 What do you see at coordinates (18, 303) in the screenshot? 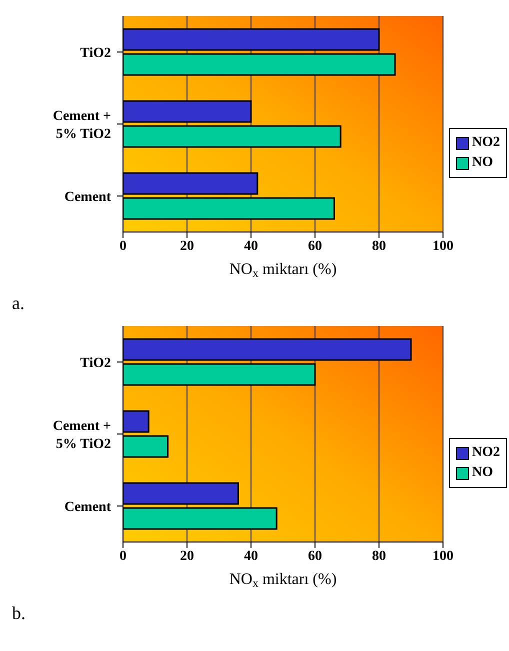
I see `text: a.` at bounding box center [18, 303].